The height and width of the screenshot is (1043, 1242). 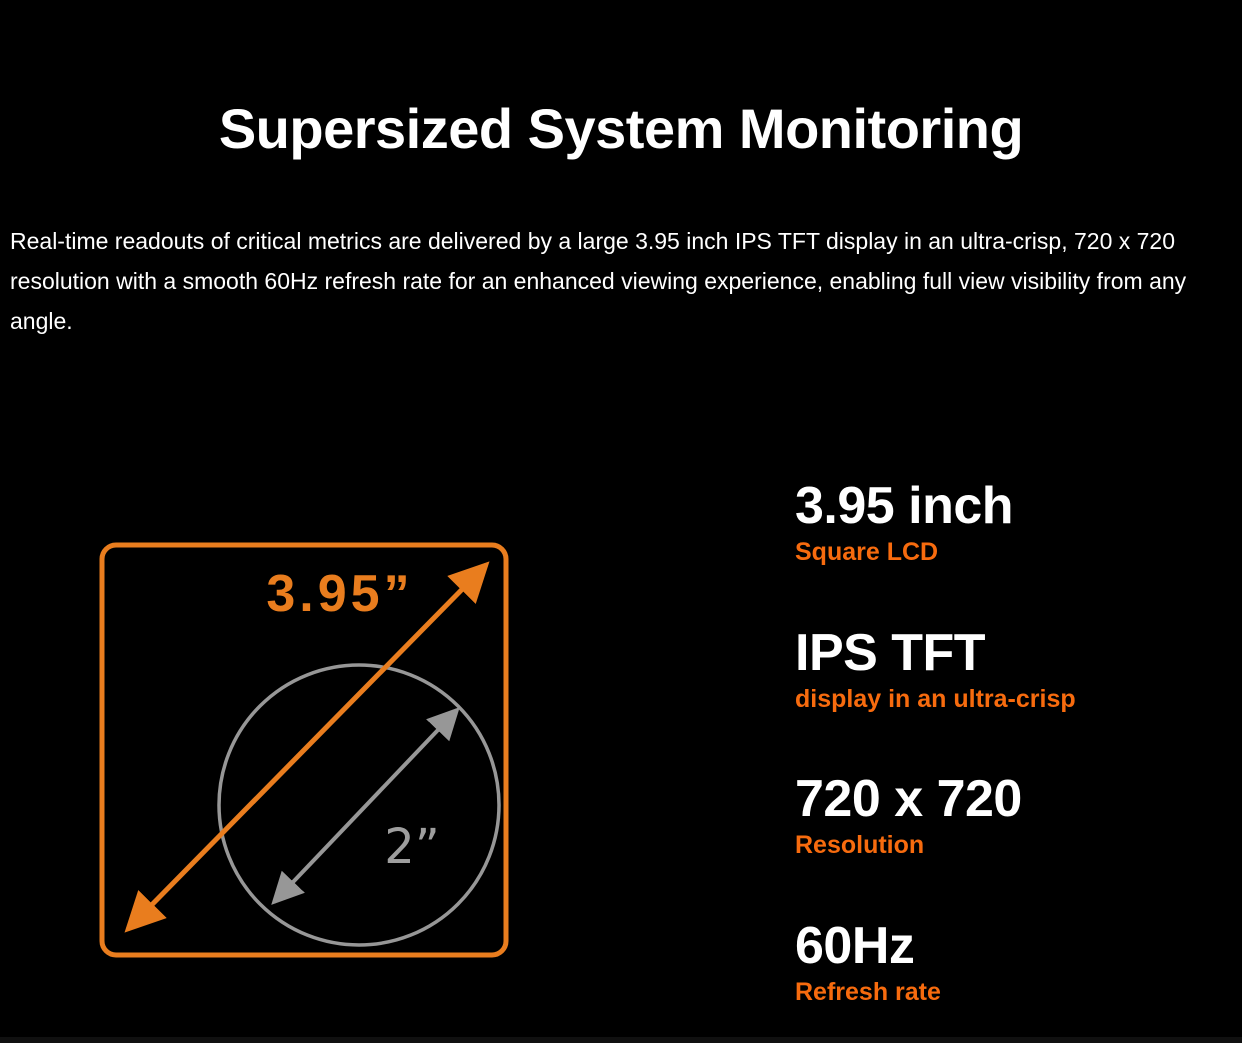 What do you see at coordinates (867, 552) in the screenshot?
I see `spec-label-size: Square LCD` at bounding box center [867, 552].